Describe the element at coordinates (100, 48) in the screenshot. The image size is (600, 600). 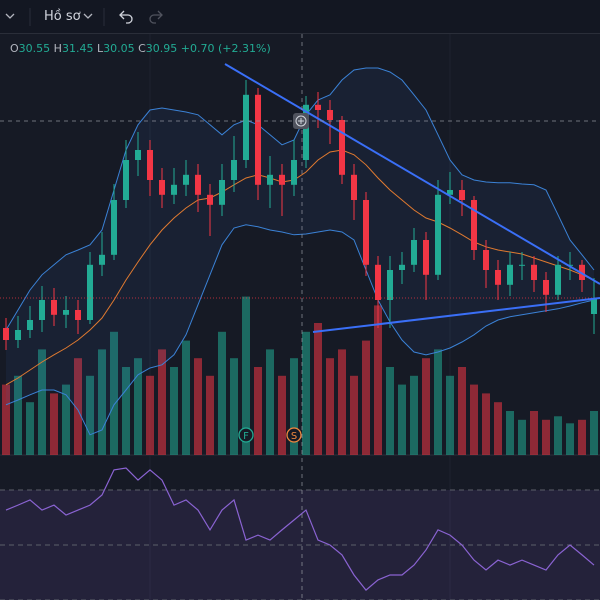
I see `legend-key: L` at that location.